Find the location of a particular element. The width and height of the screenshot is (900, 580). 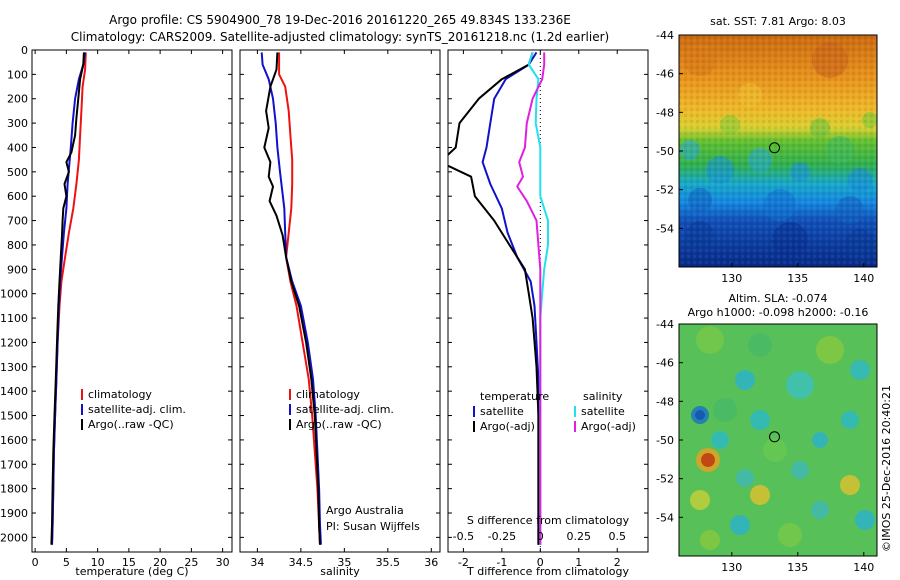

xtick-label: 30 is located at coordinates (223, 562).